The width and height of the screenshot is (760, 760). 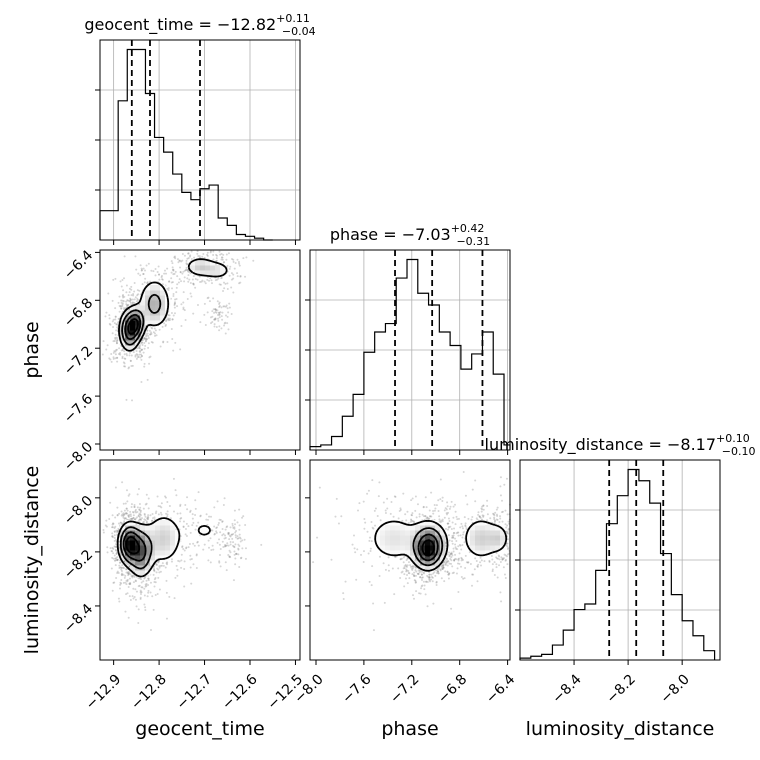 What do you see at coordinates (500, 688) in the screenshot?
I see `x-tick-label-phase: −6.4` at bounding box center [500, 688].